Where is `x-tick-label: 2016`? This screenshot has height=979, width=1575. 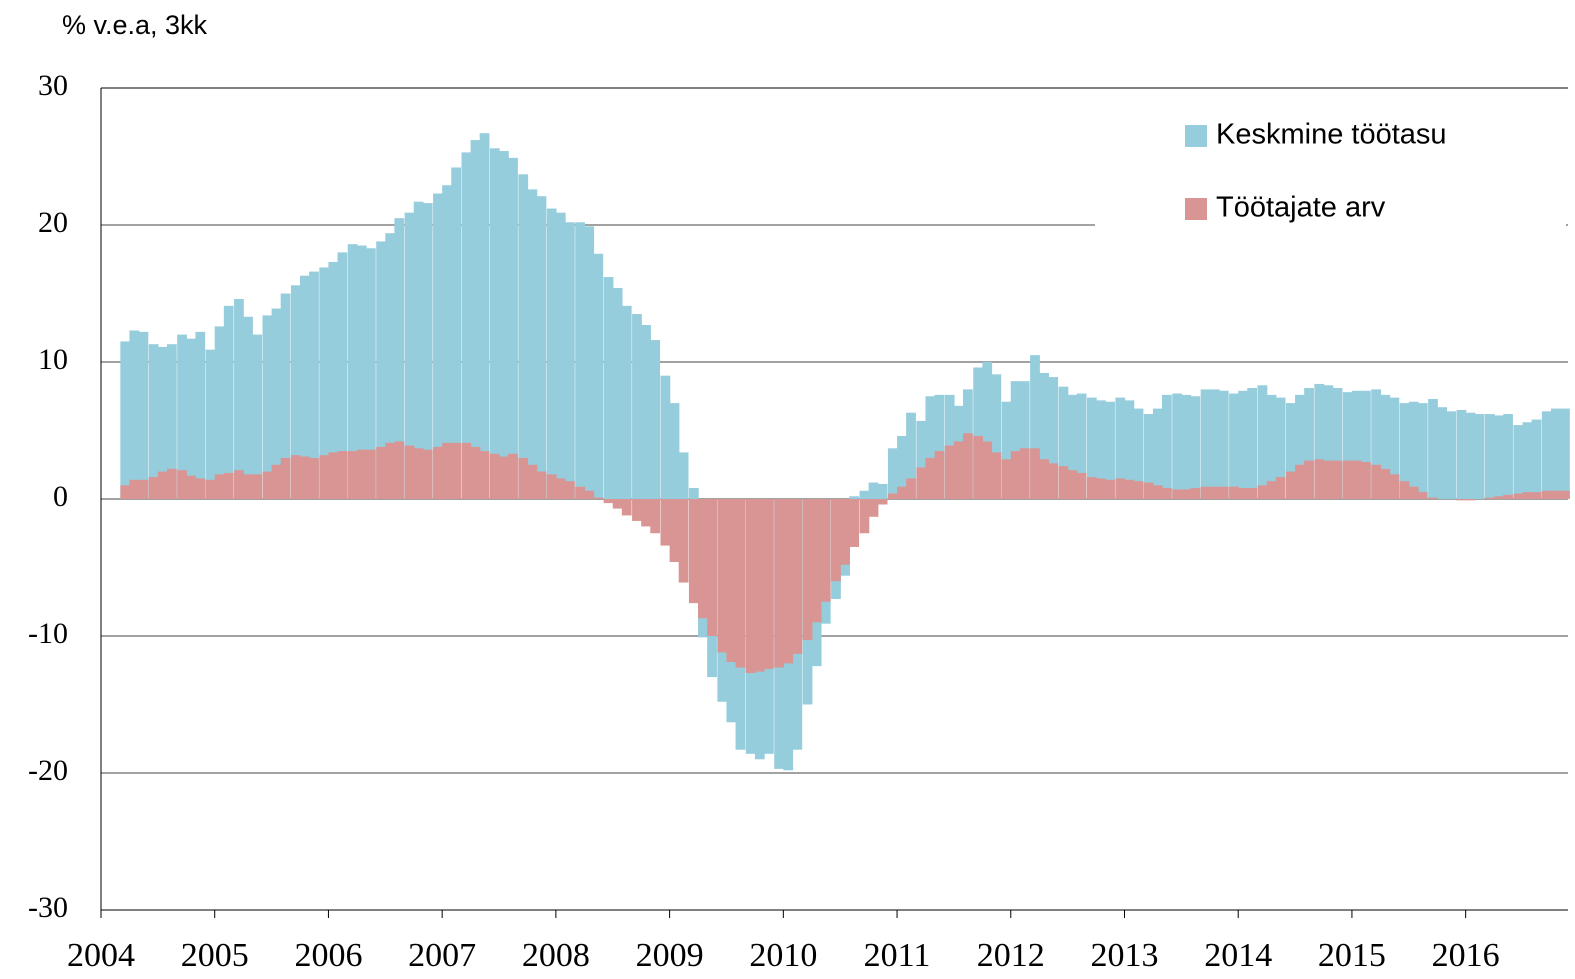 x-tick-label: 2016 is located at coordinates (1466, 955).